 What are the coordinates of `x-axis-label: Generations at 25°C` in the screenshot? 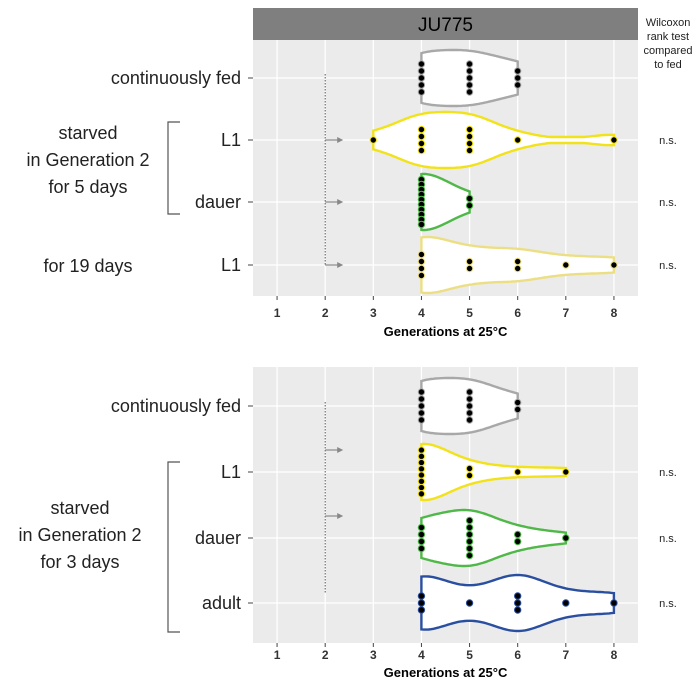 It's located at (446, 672).